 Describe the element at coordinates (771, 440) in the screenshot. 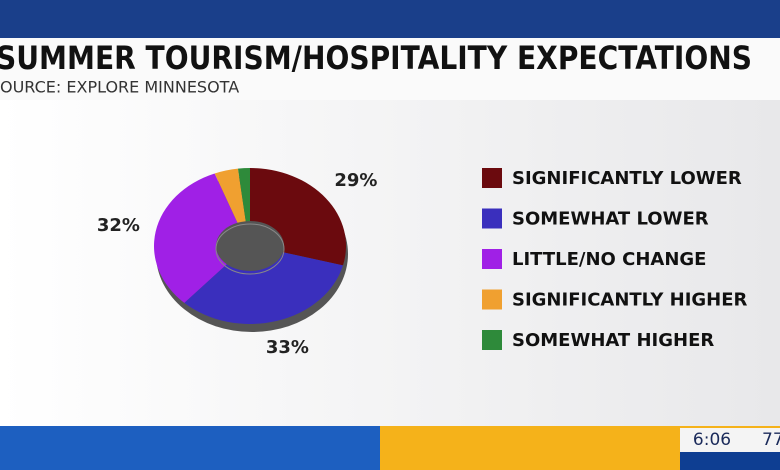

I see `temperature: 77` at that location.